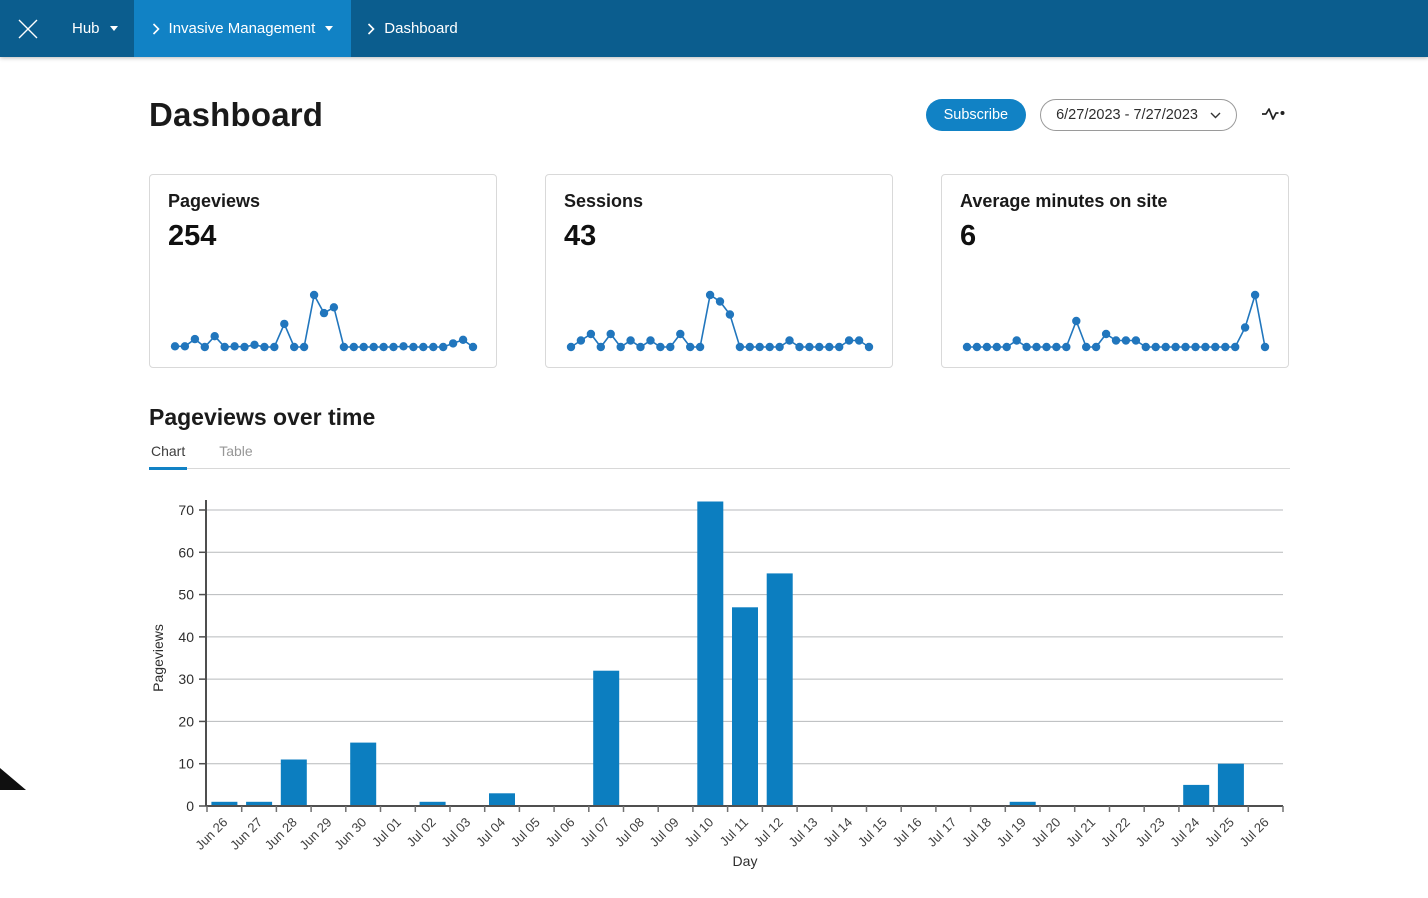  Describe the element at coordinates (1080, 832) in the screenshot. I see `x-tick-label: Jul 21` at that location.